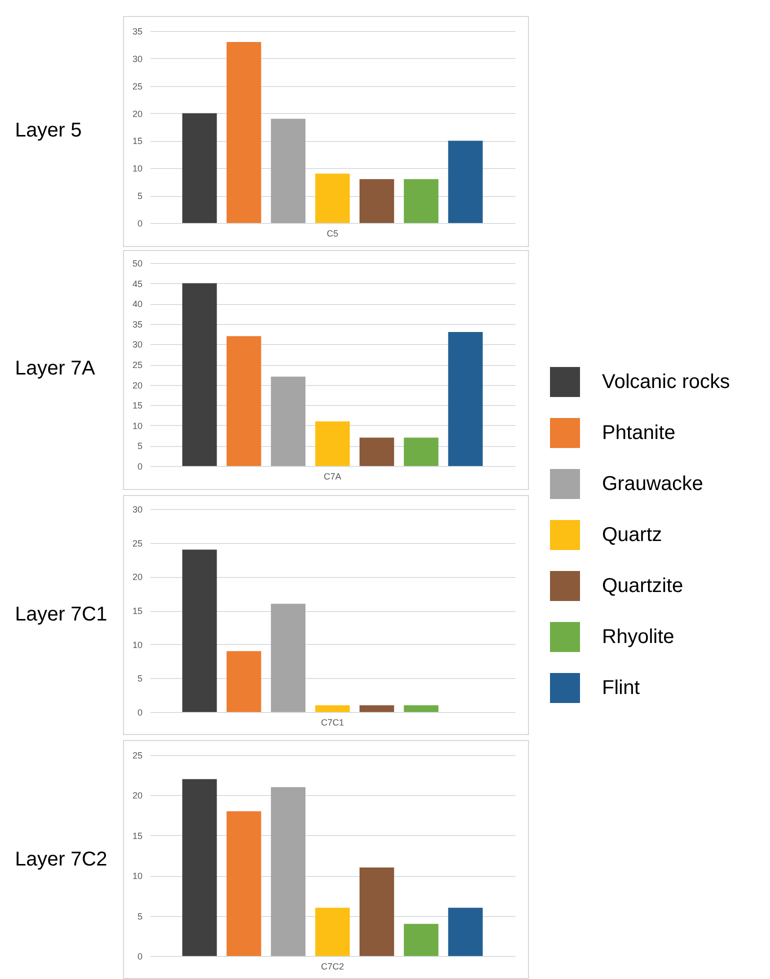 This screenshot has width=770, height=979. What do you see at coordinates (332, 233) in the screenshot?
I see `x-tick-label: C5` at bounding box center [332, 233].